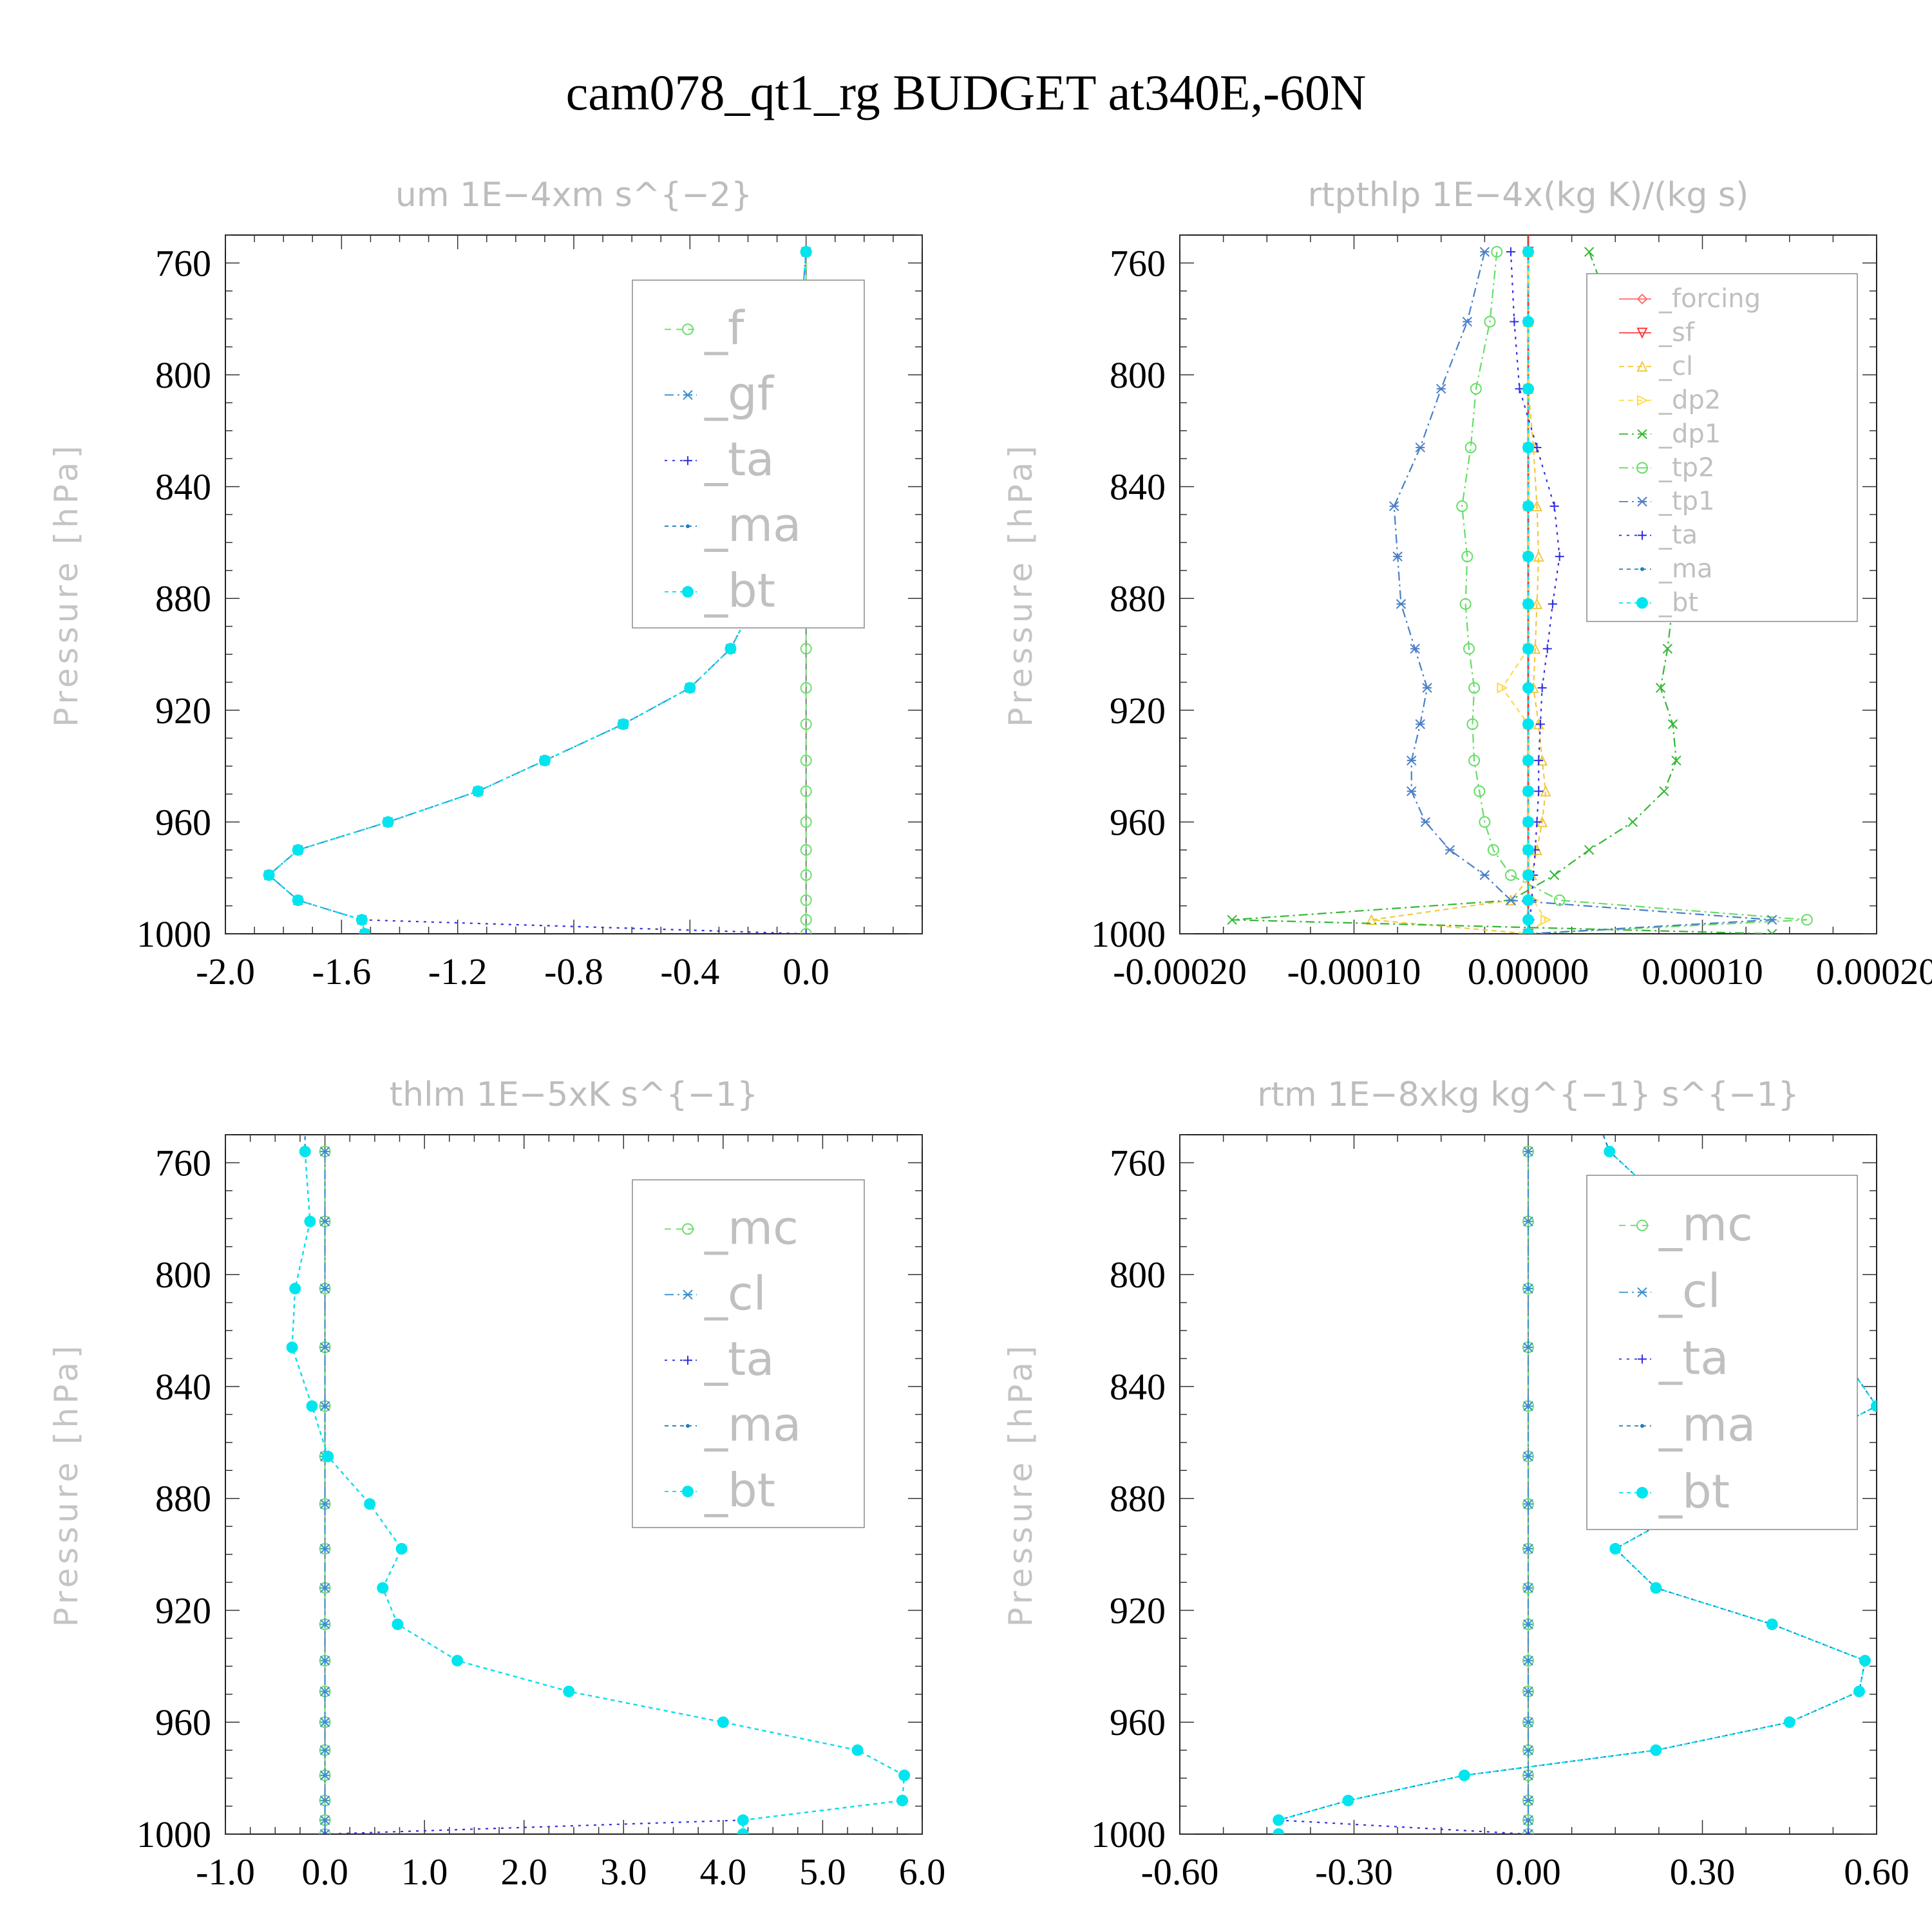  What do you see at coordinates (967, 92) in the screenshot?
I see `figure-title: cam078_qt1_rg BUDGET at340E,-60N` at bounding box center [967, 92].